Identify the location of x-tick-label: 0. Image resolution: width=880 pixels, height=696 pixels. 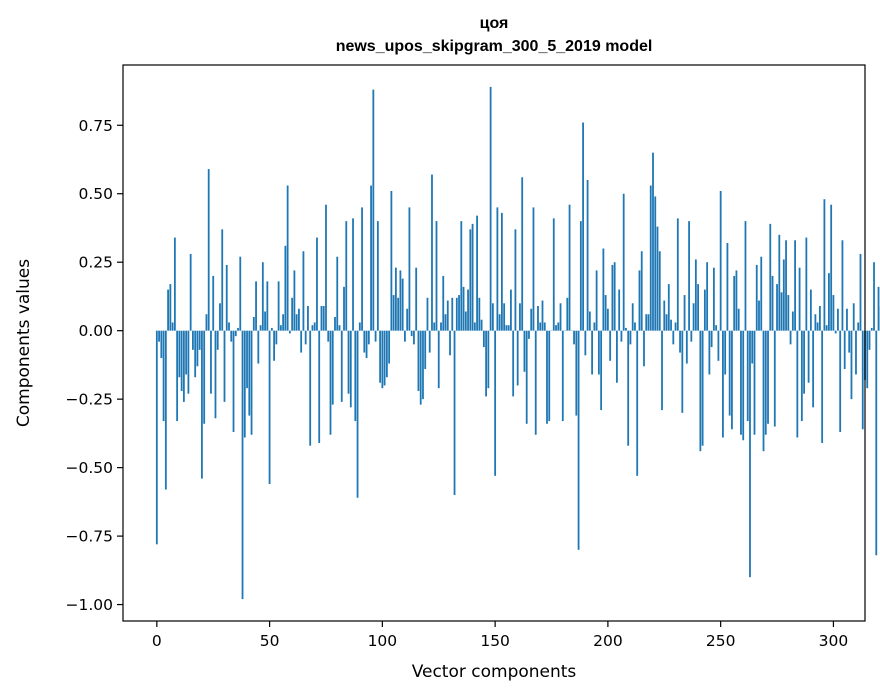
(157, 641).